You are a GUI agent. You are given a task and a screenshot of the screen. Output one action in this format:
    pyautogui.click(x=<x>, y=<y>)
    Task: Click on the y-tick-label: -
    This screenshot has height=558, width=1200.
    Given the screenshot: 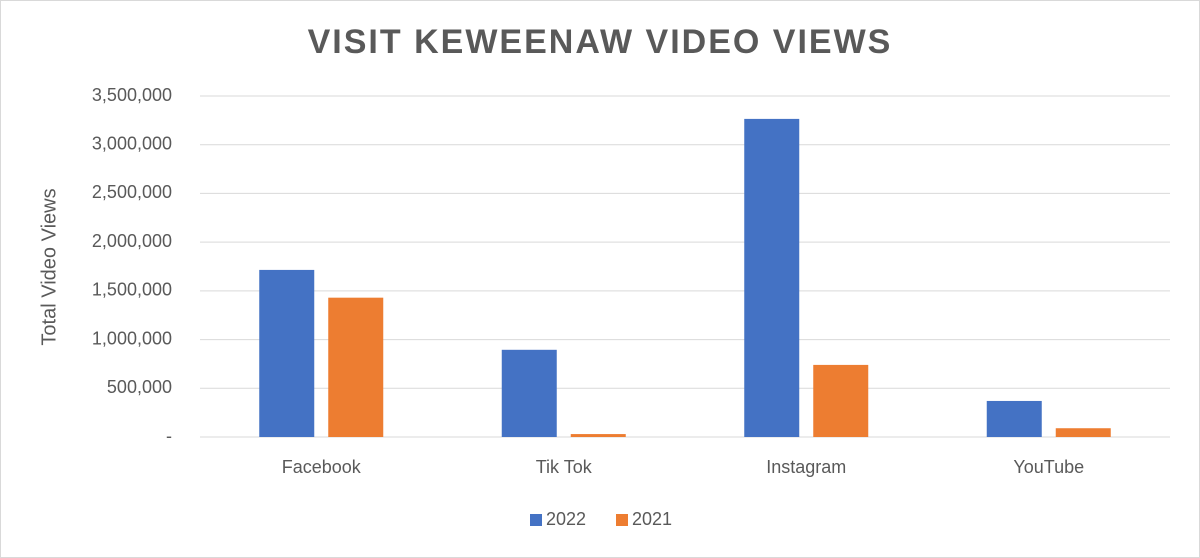 What is the action you would take?
    pyautogui.click(x=169, y=436)
    